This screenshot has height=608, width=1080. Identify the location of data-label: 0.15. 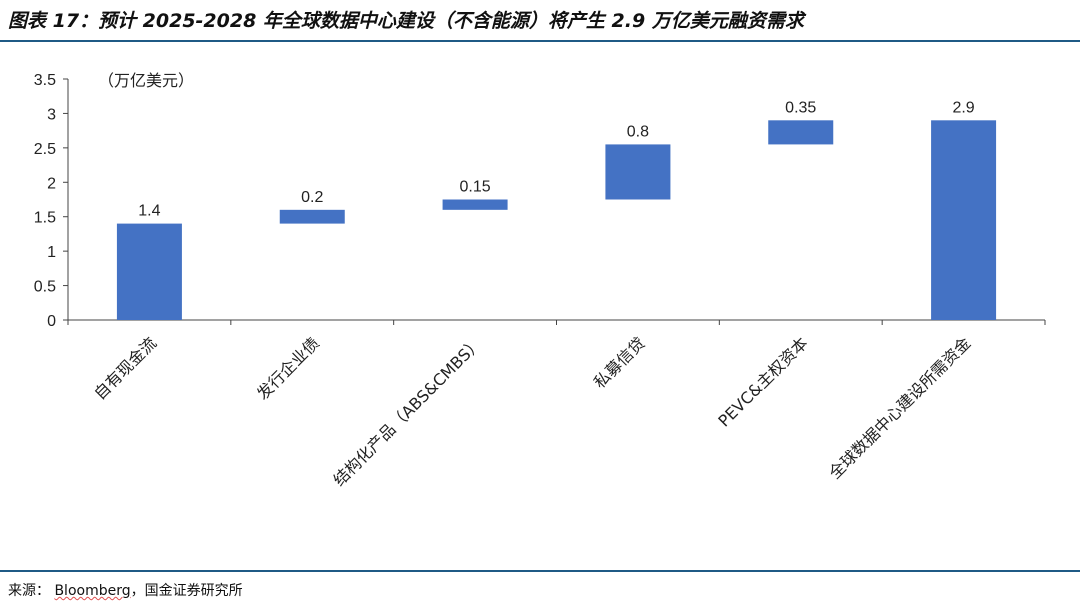
(475, 187).